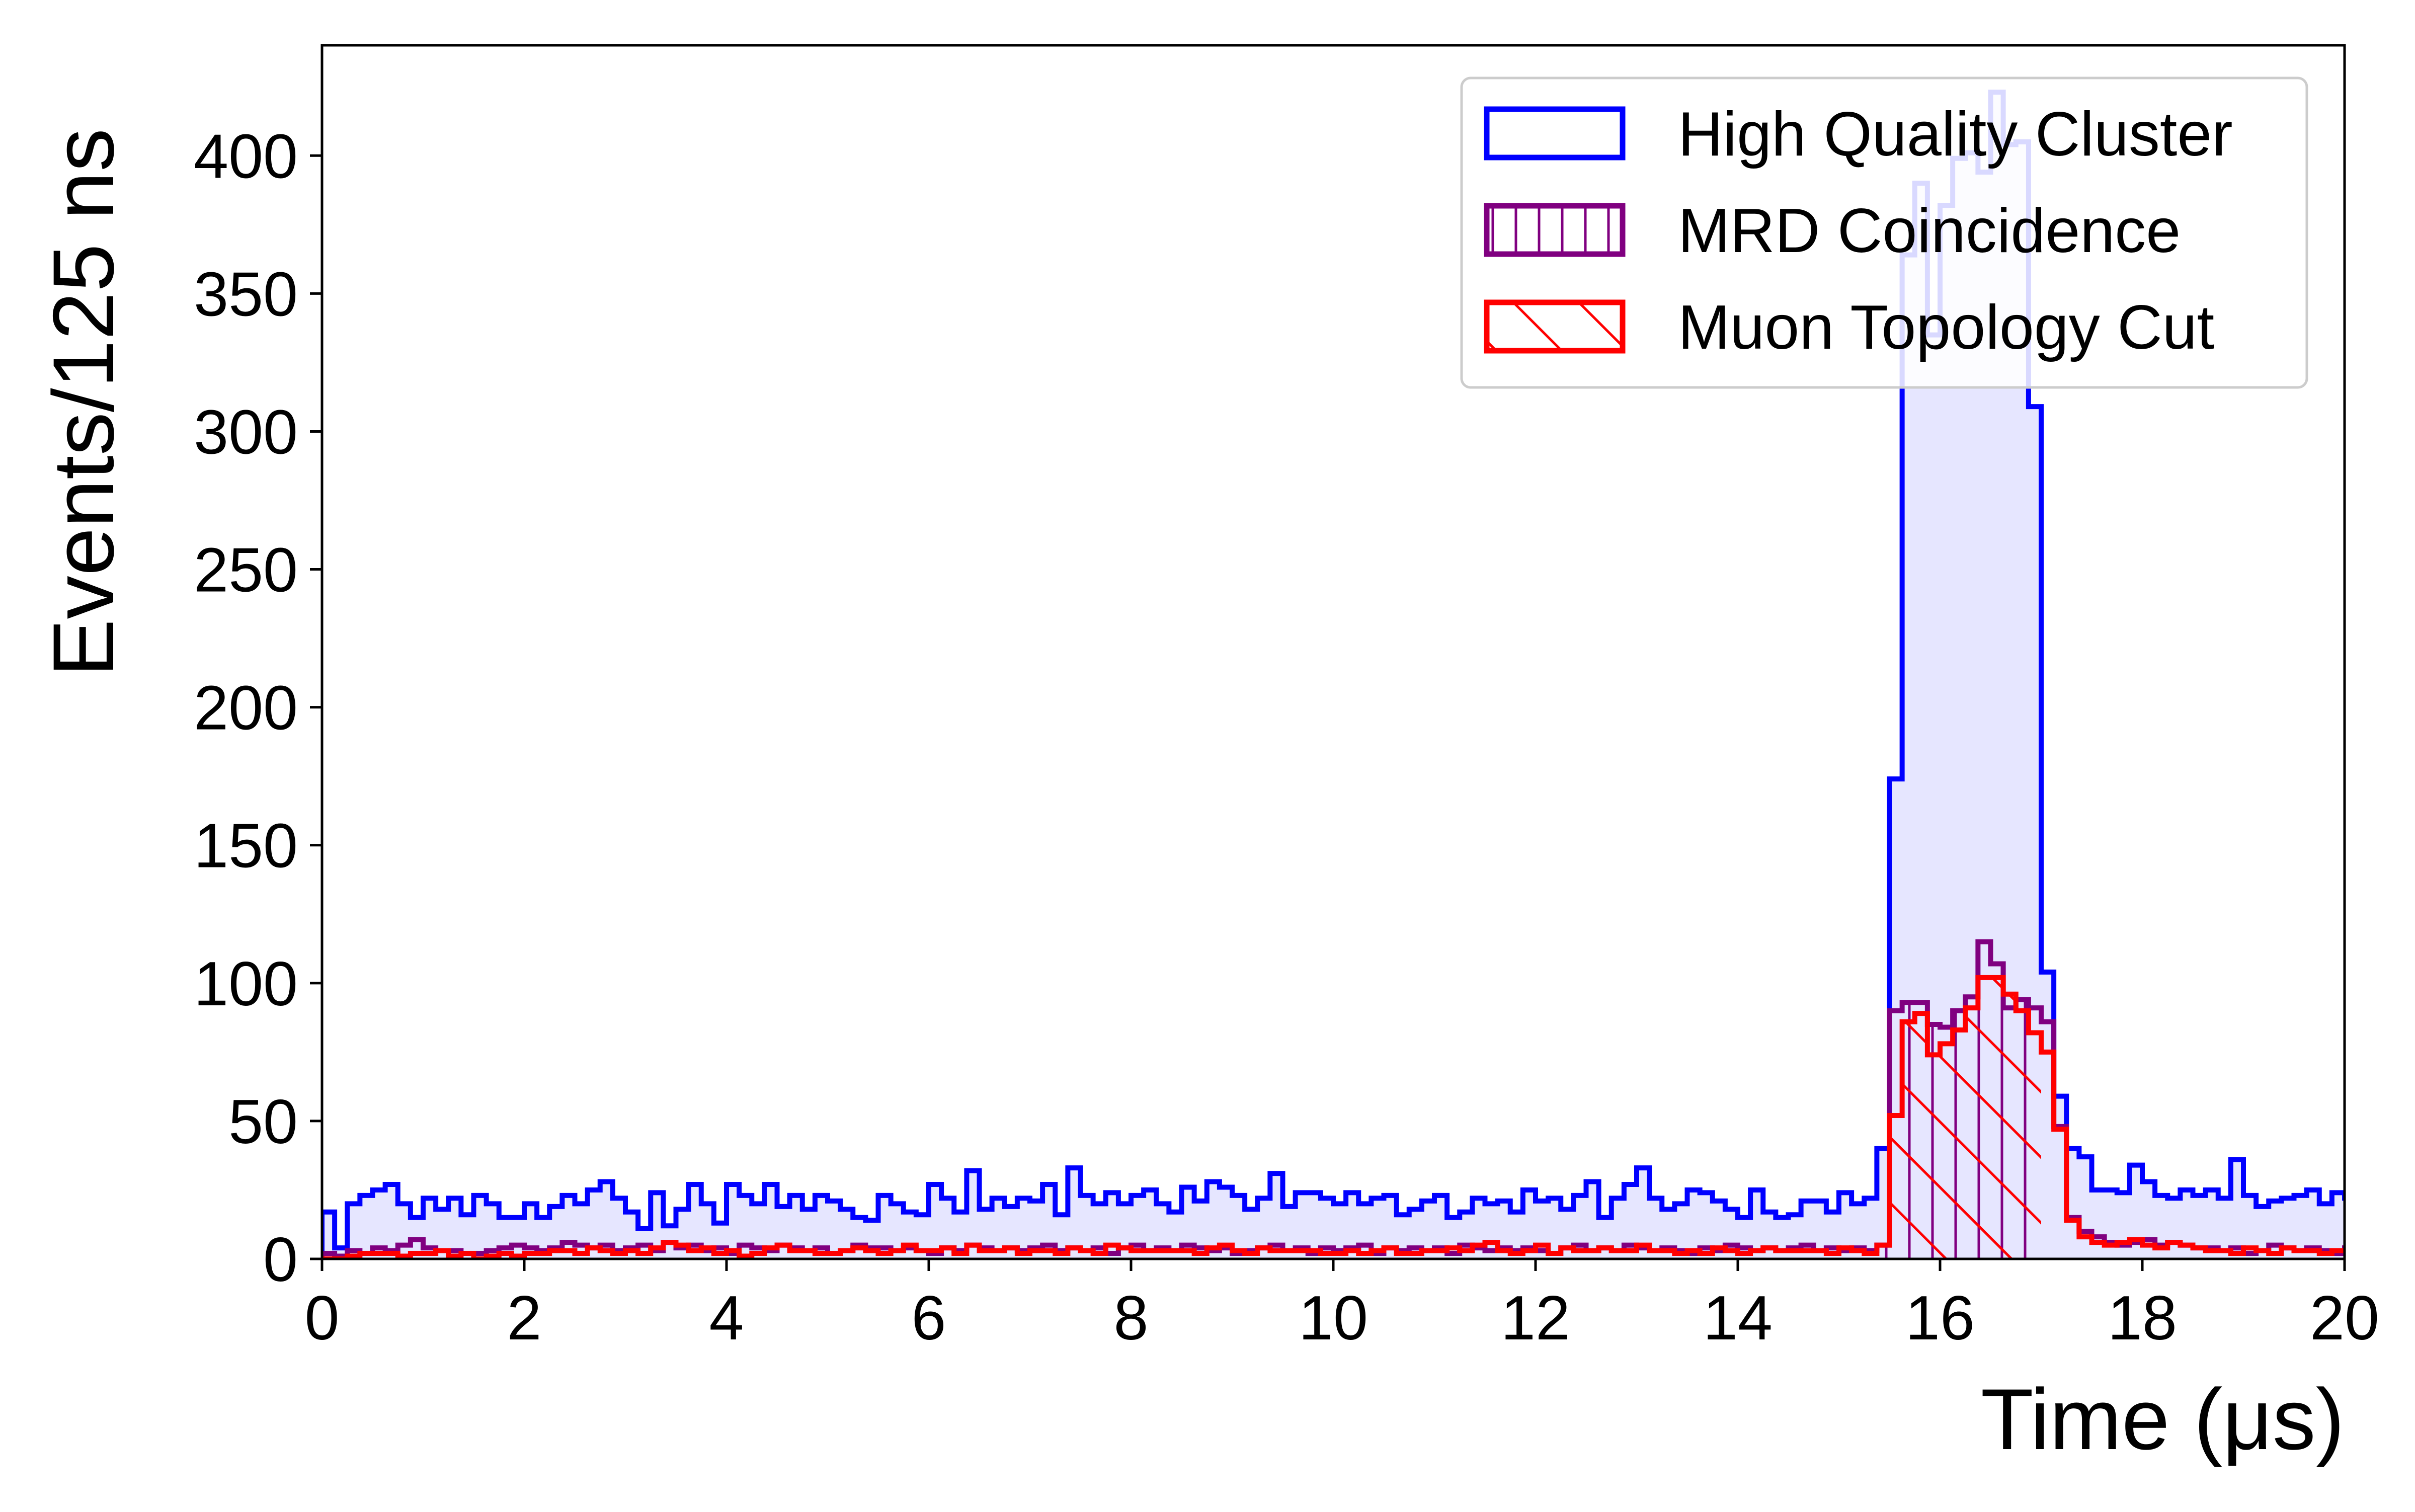 Image resolution: width=2415 pixels, height=1512 pixels. Describe the element at coordinates (246, 156) in the screenshot. I see `y-tick-label: 400` at that location.